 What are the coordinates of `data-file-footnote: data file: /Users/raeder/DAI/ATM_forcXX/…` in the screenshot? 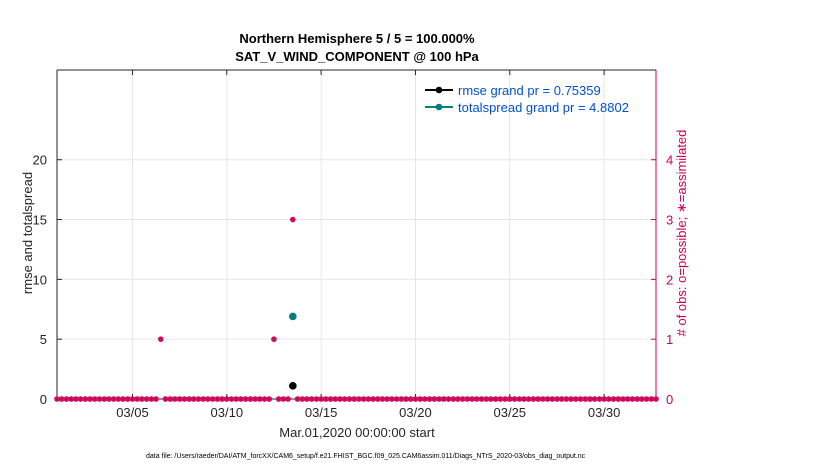 It's located at (366, 456).